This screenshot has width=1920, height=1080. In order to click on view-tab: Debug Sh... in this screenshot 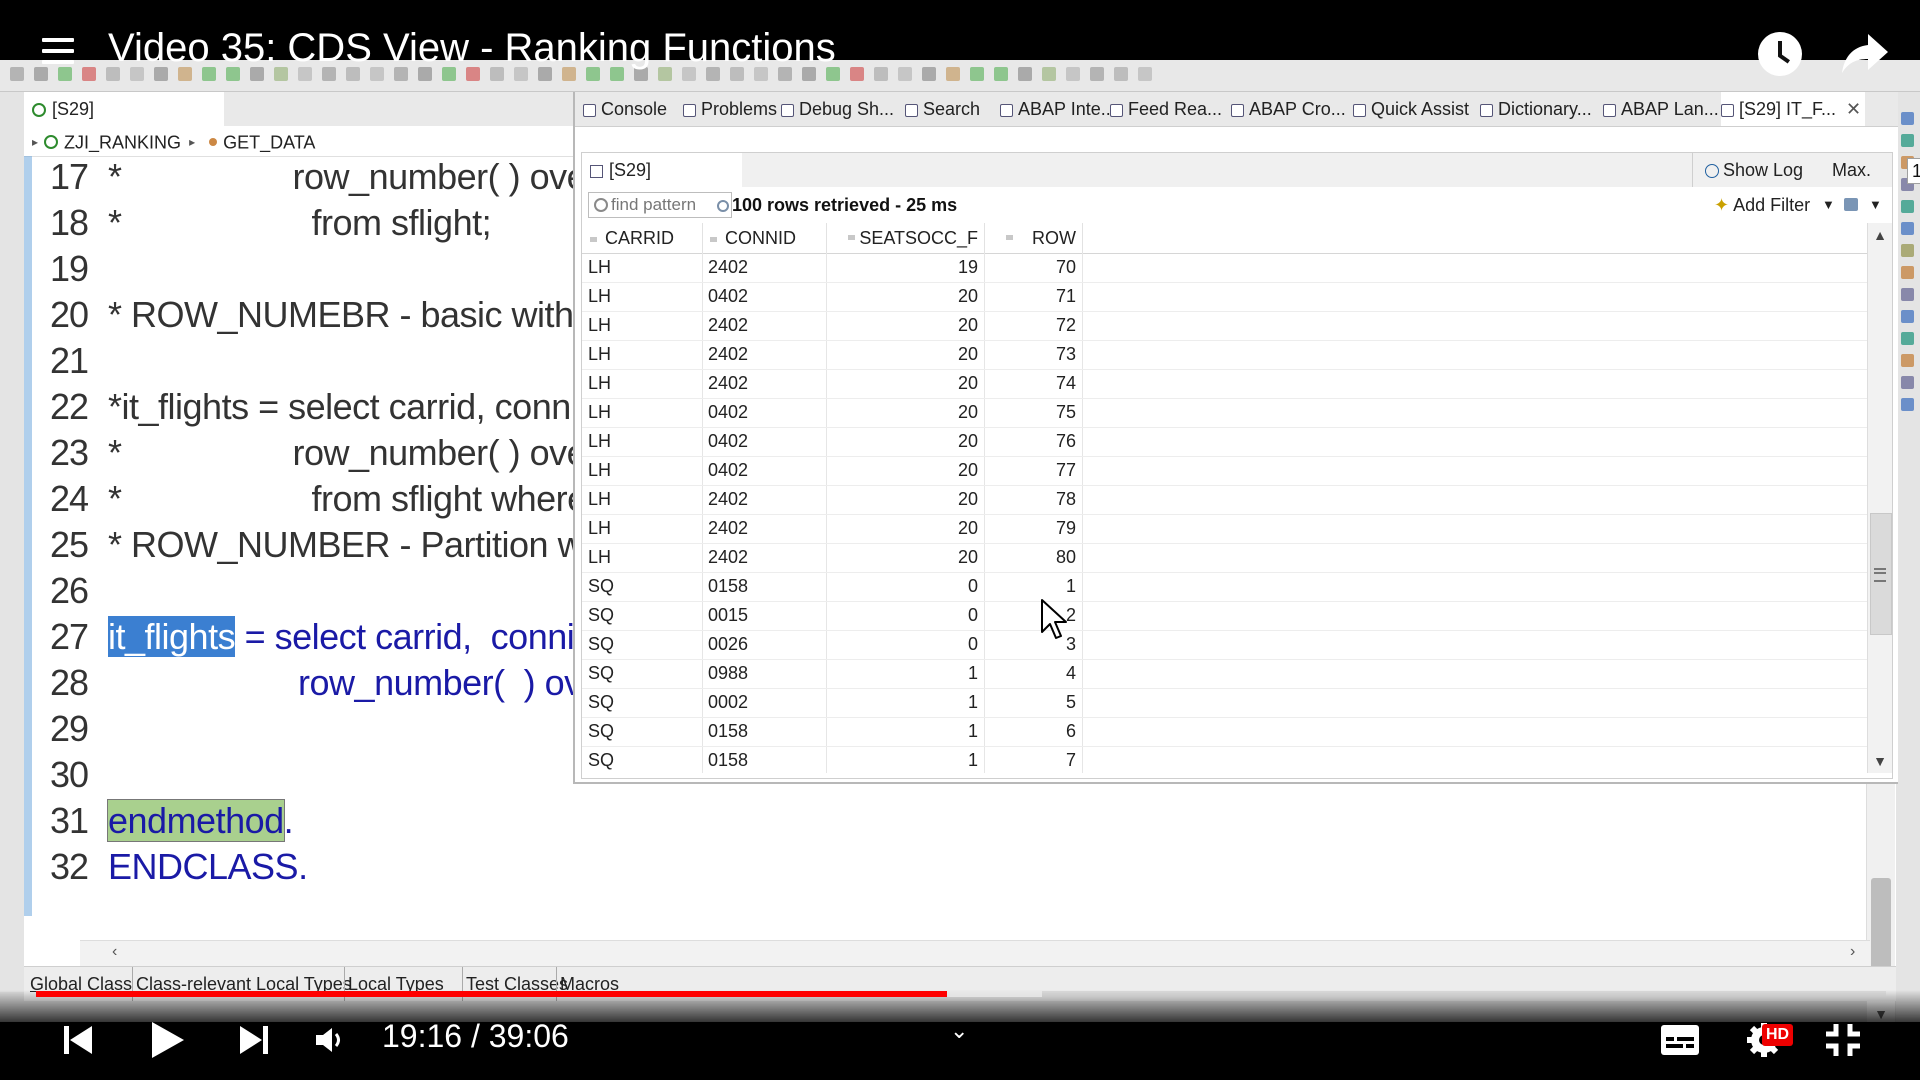, I will do `click(837, 109)`.